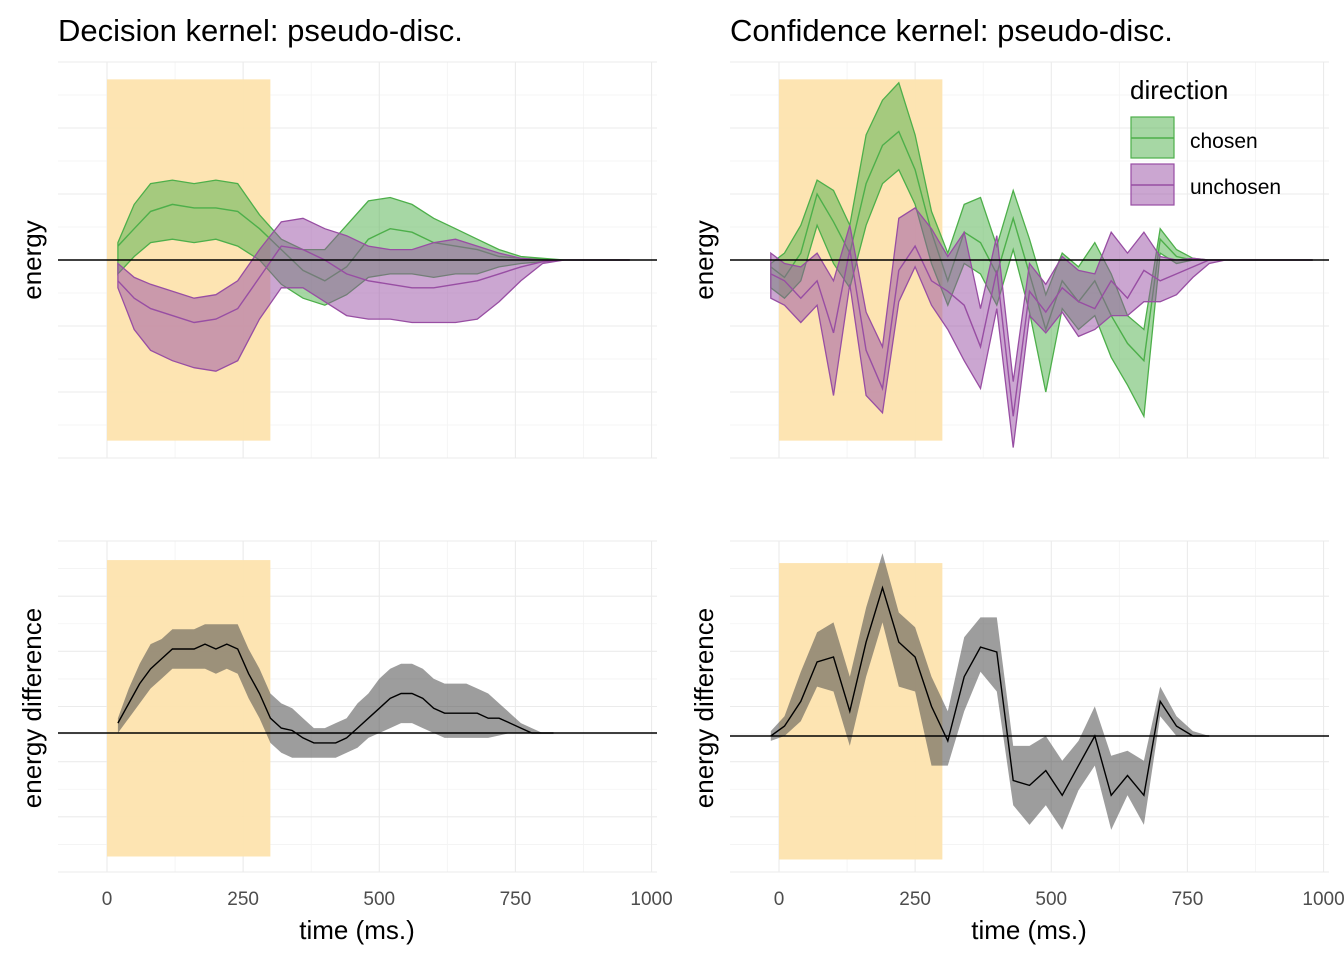 The image size is (1344, 960). Describe the element at coordinates (260, 30) in the screenshot. I see `decision-kernel-title: Decision kernel: pseudo-disc.` at that location.